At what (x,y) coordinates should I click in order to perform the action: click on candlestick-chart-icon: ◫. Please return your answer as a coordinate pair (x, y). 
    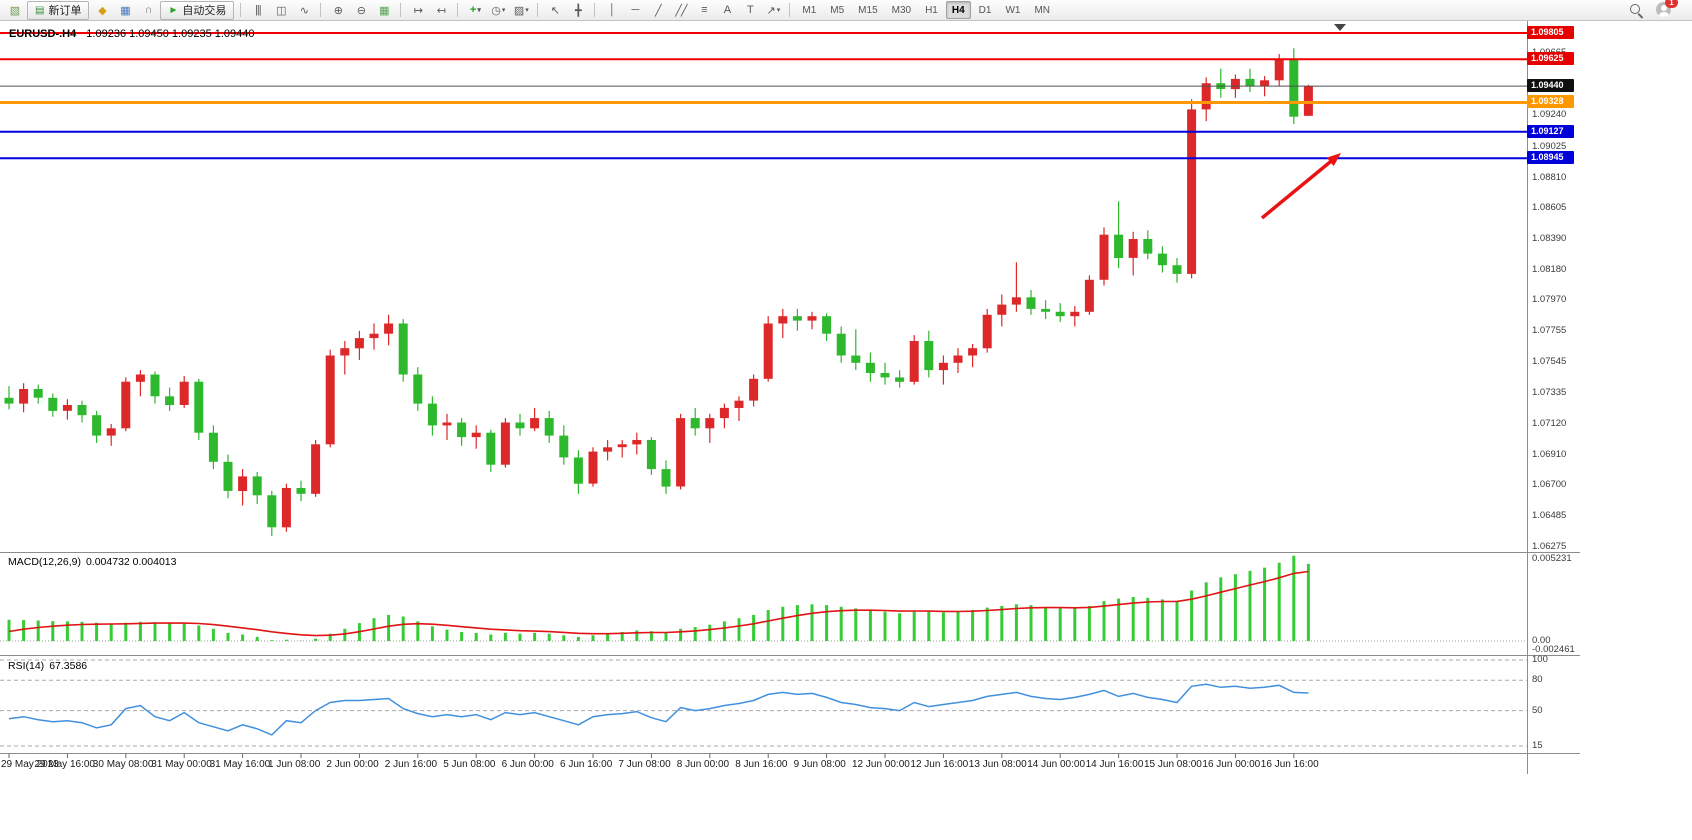
    Looking at the image, I should click on (281, 10).